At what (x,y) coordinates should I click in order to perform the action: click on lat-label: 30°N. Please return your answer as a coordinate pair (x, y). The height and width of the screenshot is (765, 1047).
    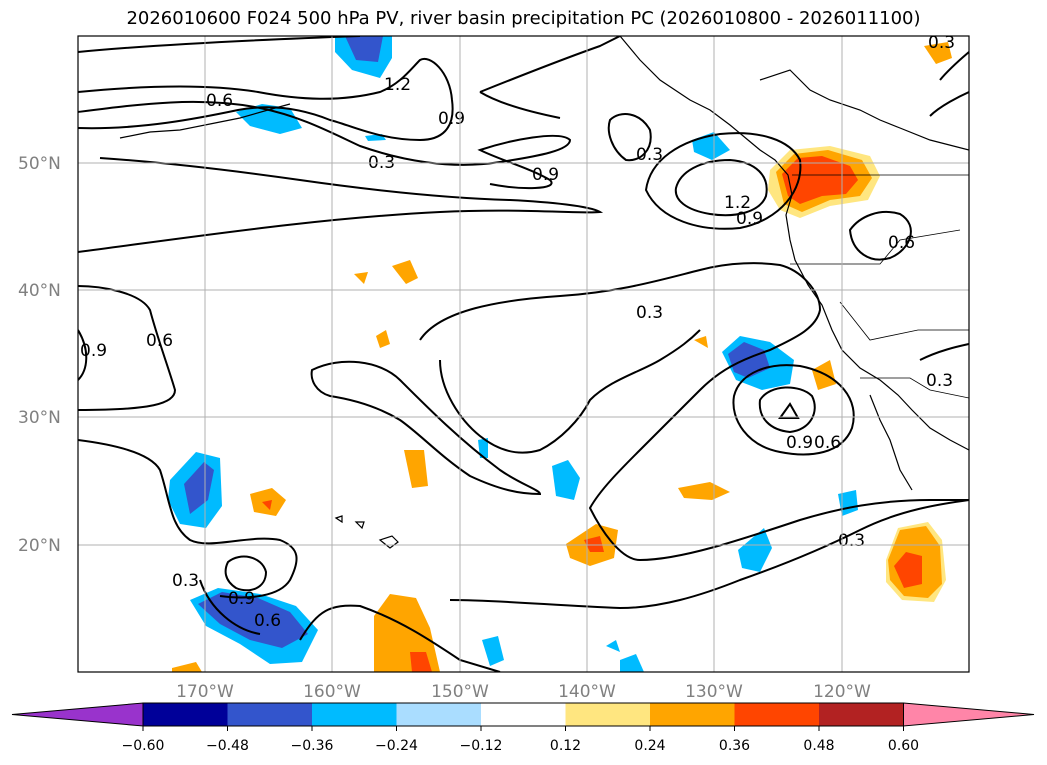
    Looking at the image, I should click on (39, 418).